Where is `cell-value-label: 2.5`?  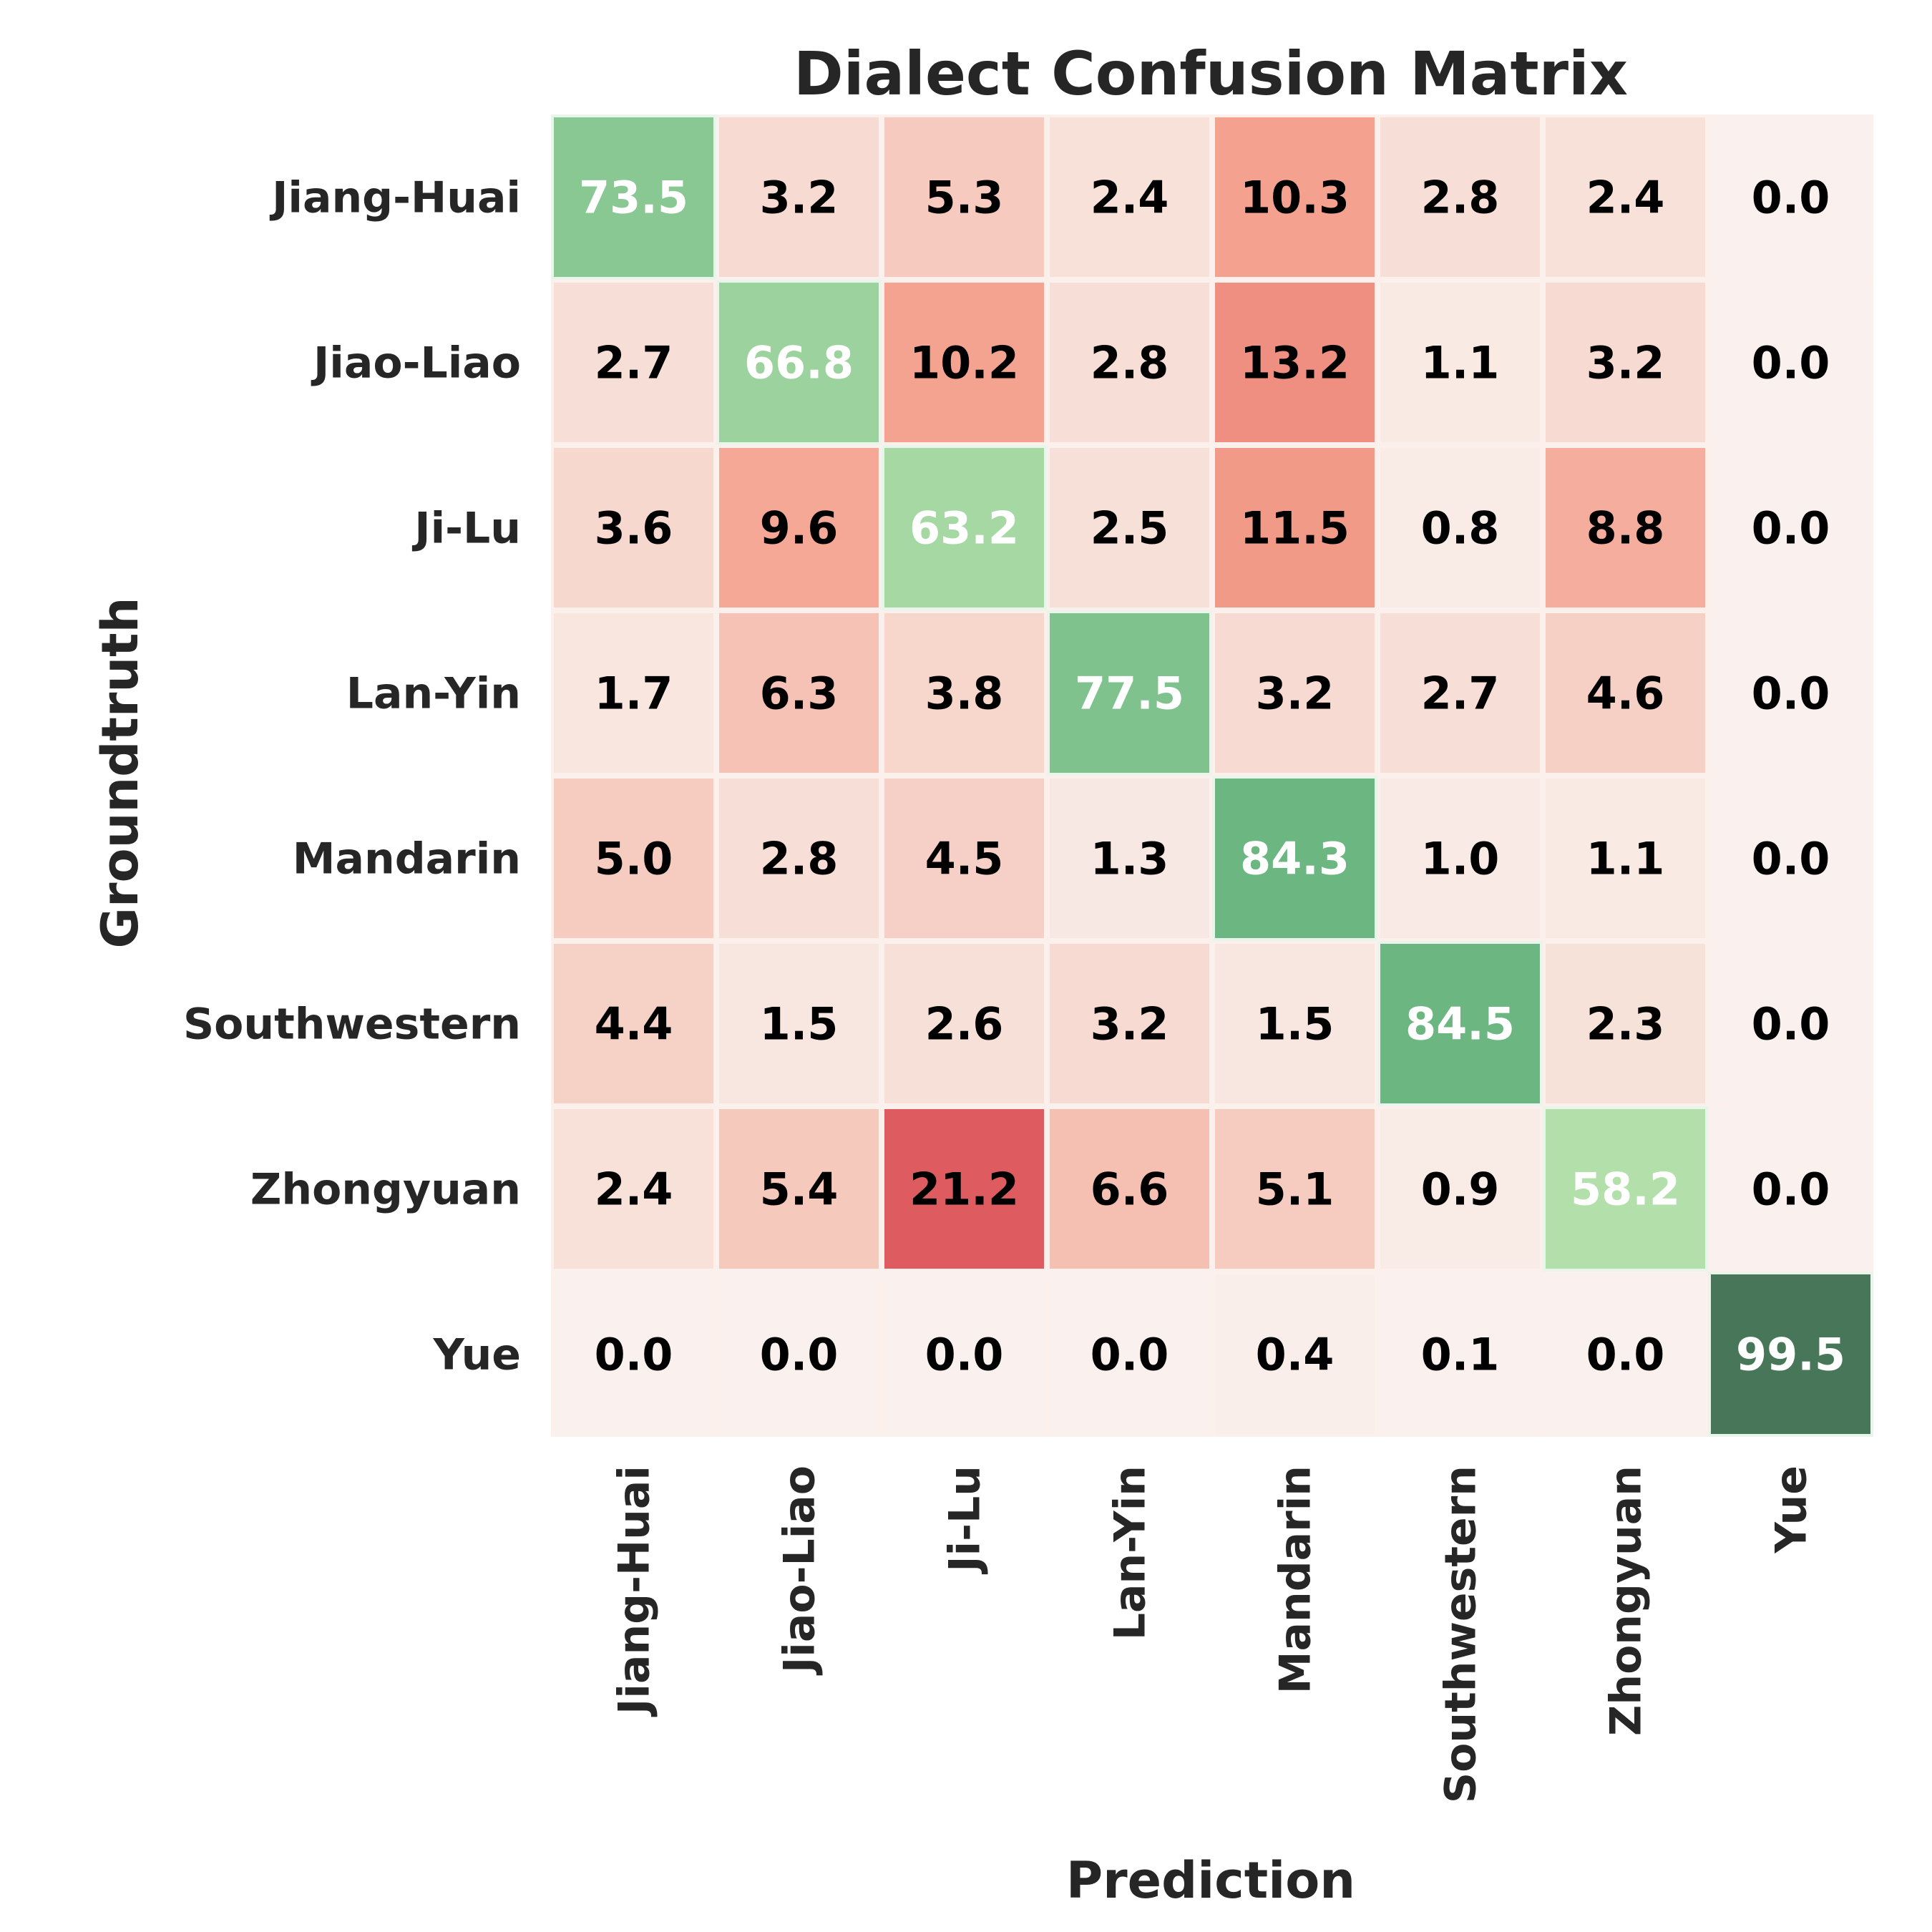 cell-value-label: 2.5 is located at coordinates (1130, 528).